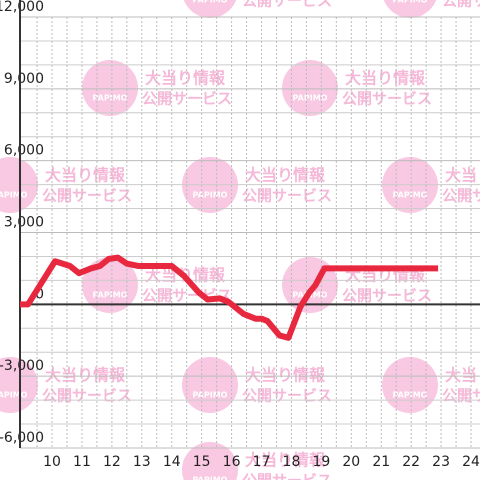 This screenshot has width=480, height=480. What do you see at coordinates (22, 438) in the screenshot?
I see `y-tick-label: -6,000` at bounding box center [22, 438].